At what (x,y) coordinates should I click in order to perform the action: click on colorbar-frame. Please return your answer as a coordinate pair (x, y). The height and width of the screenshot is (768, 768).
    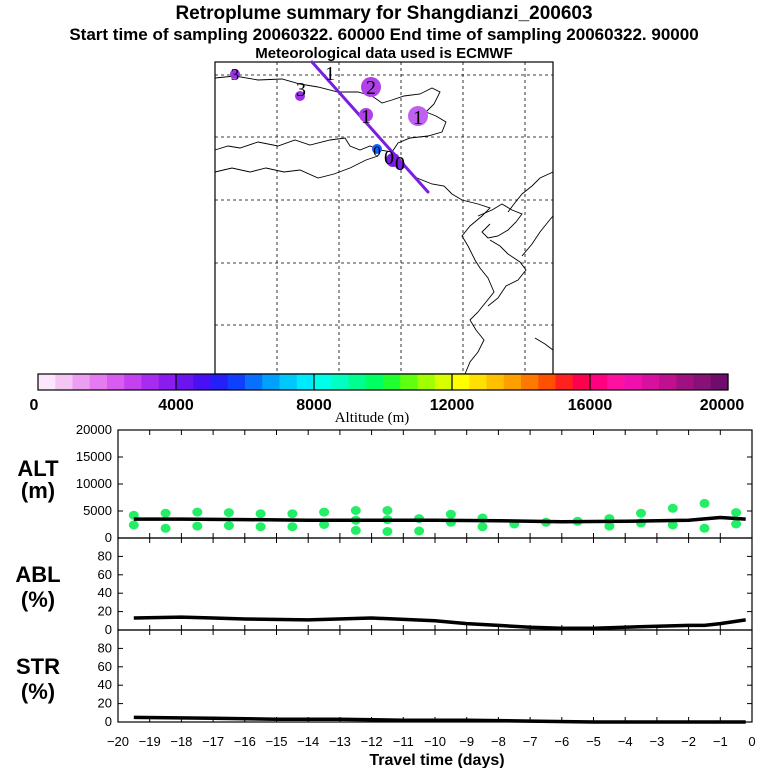
    Looking at the image, I should click on (383, 382).